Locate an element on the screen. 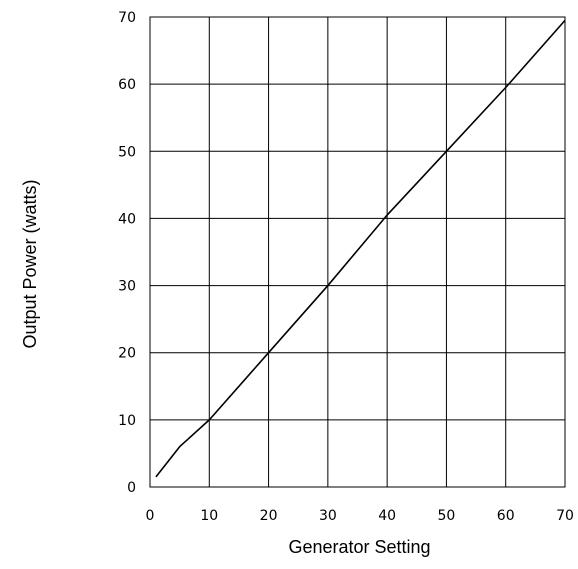 Image resolution: width=578 pixels, height=569 pixels. y-tick-label: 0 is located at coordinates (131, 488).